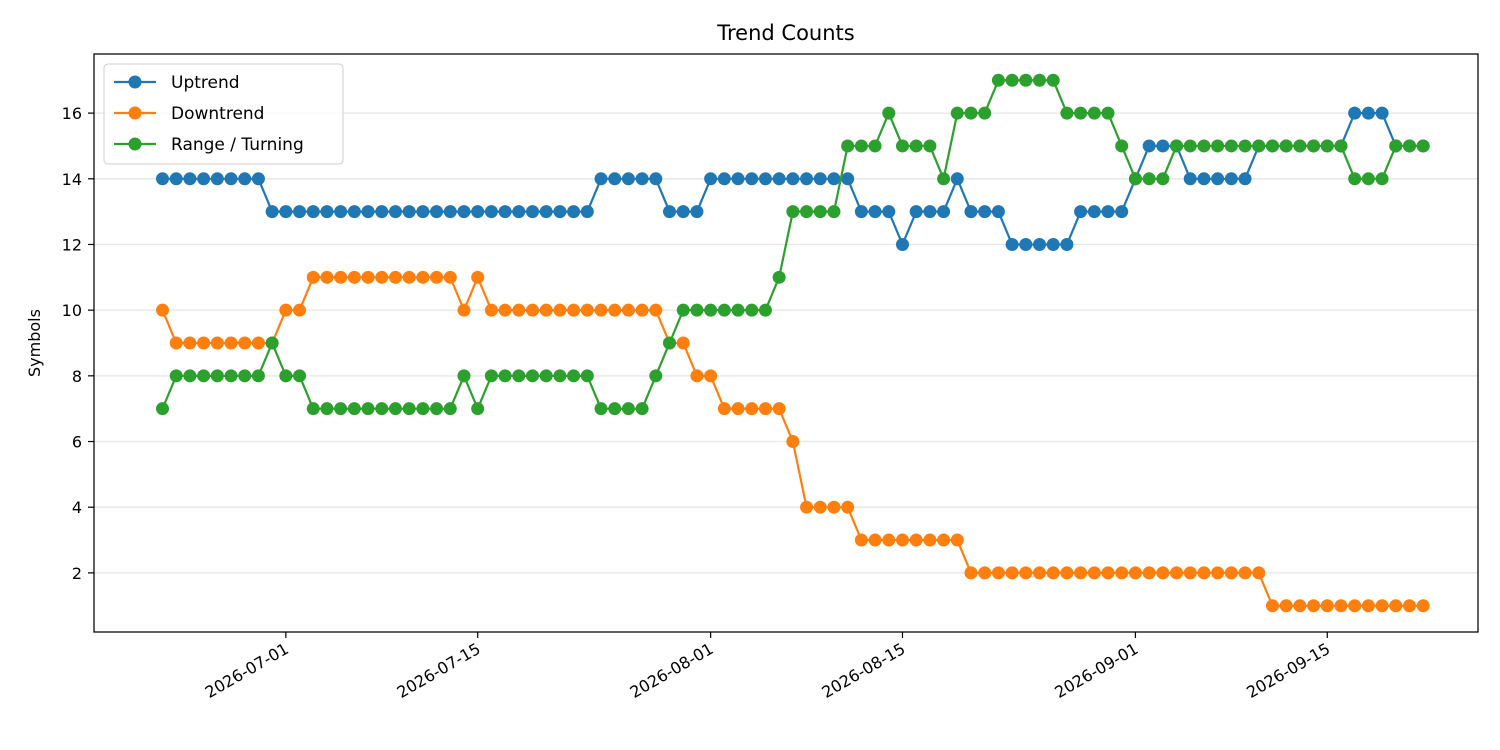 This screenshot has height=750, width=1500. What do you see at coordinates (72, 179) in the screenshot?
I see `y-tick-label: 14` at bounding box center [72, 179].